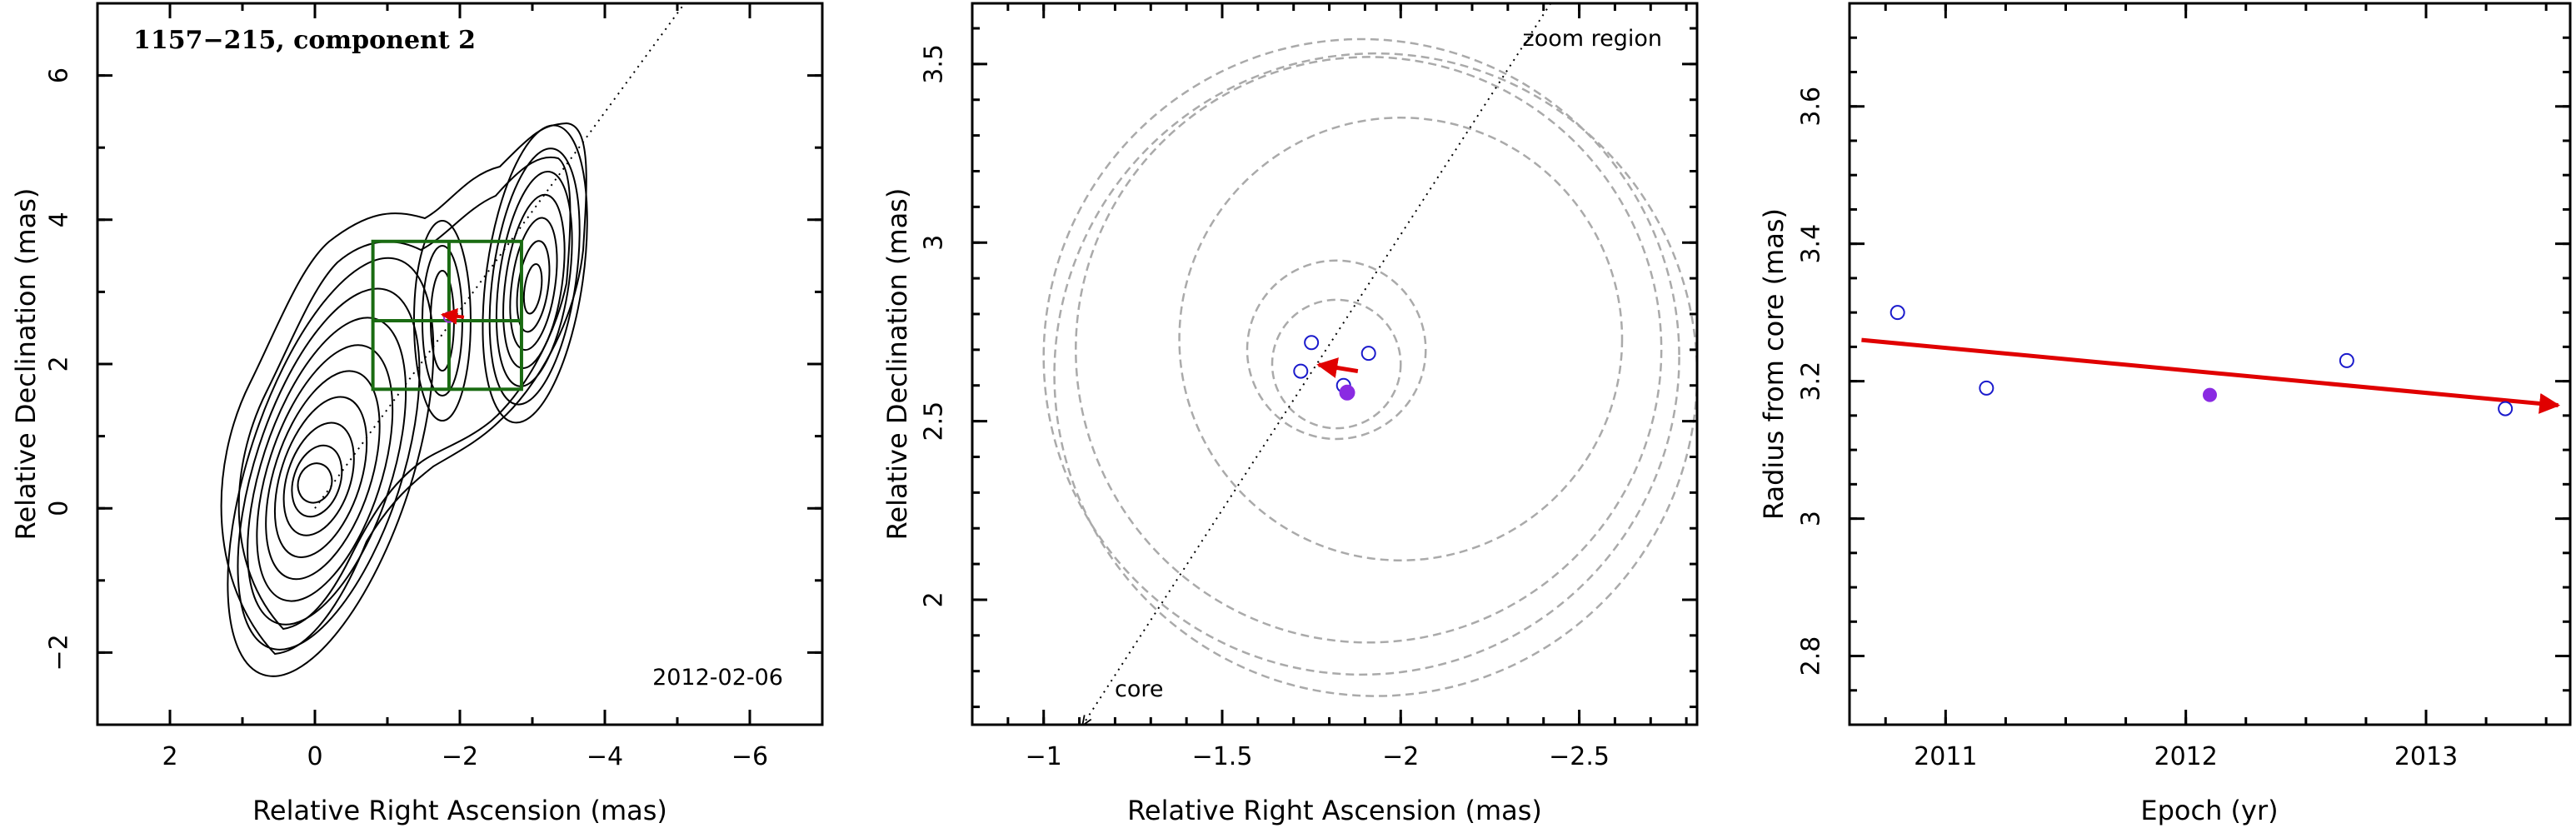  Describe the element at coordinates (459, 810) in the screenshot. I see `panel1-x-axis-label: Relative Right Ascension (mas)` at that location.